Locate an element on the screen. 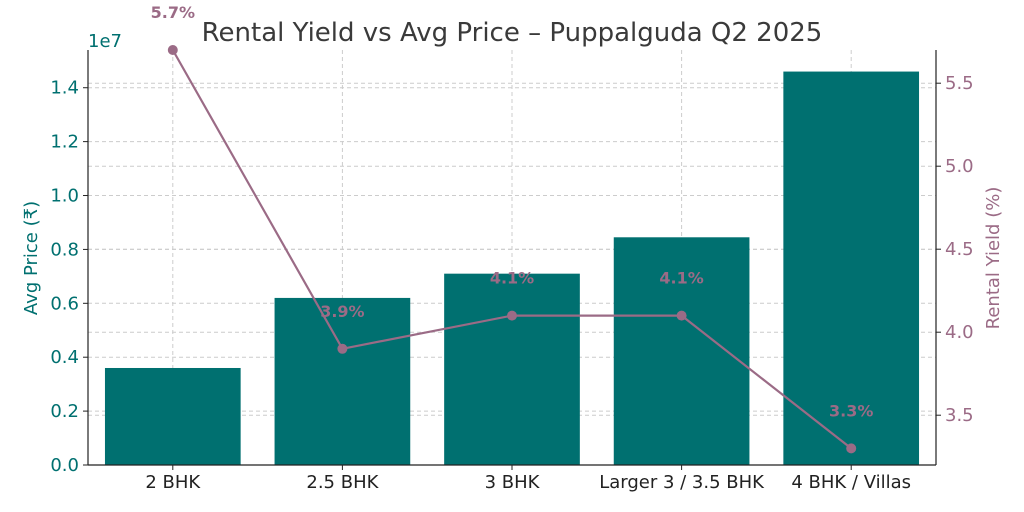 This screenshot has width=1024, height=512. left-axis-title: Avg Price (₹) is located at coordinates (31, 258).